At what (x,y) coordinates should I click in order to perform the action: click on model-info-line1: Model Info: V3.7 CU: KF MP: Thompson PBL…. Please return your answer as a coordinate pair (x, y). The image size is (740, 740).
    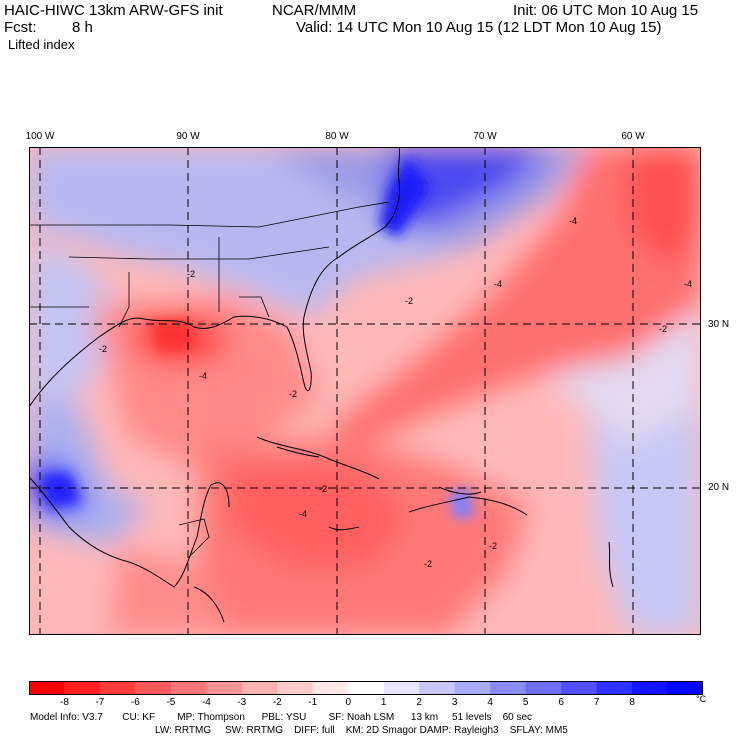
    Looking at the image, I should click on (281, 717).